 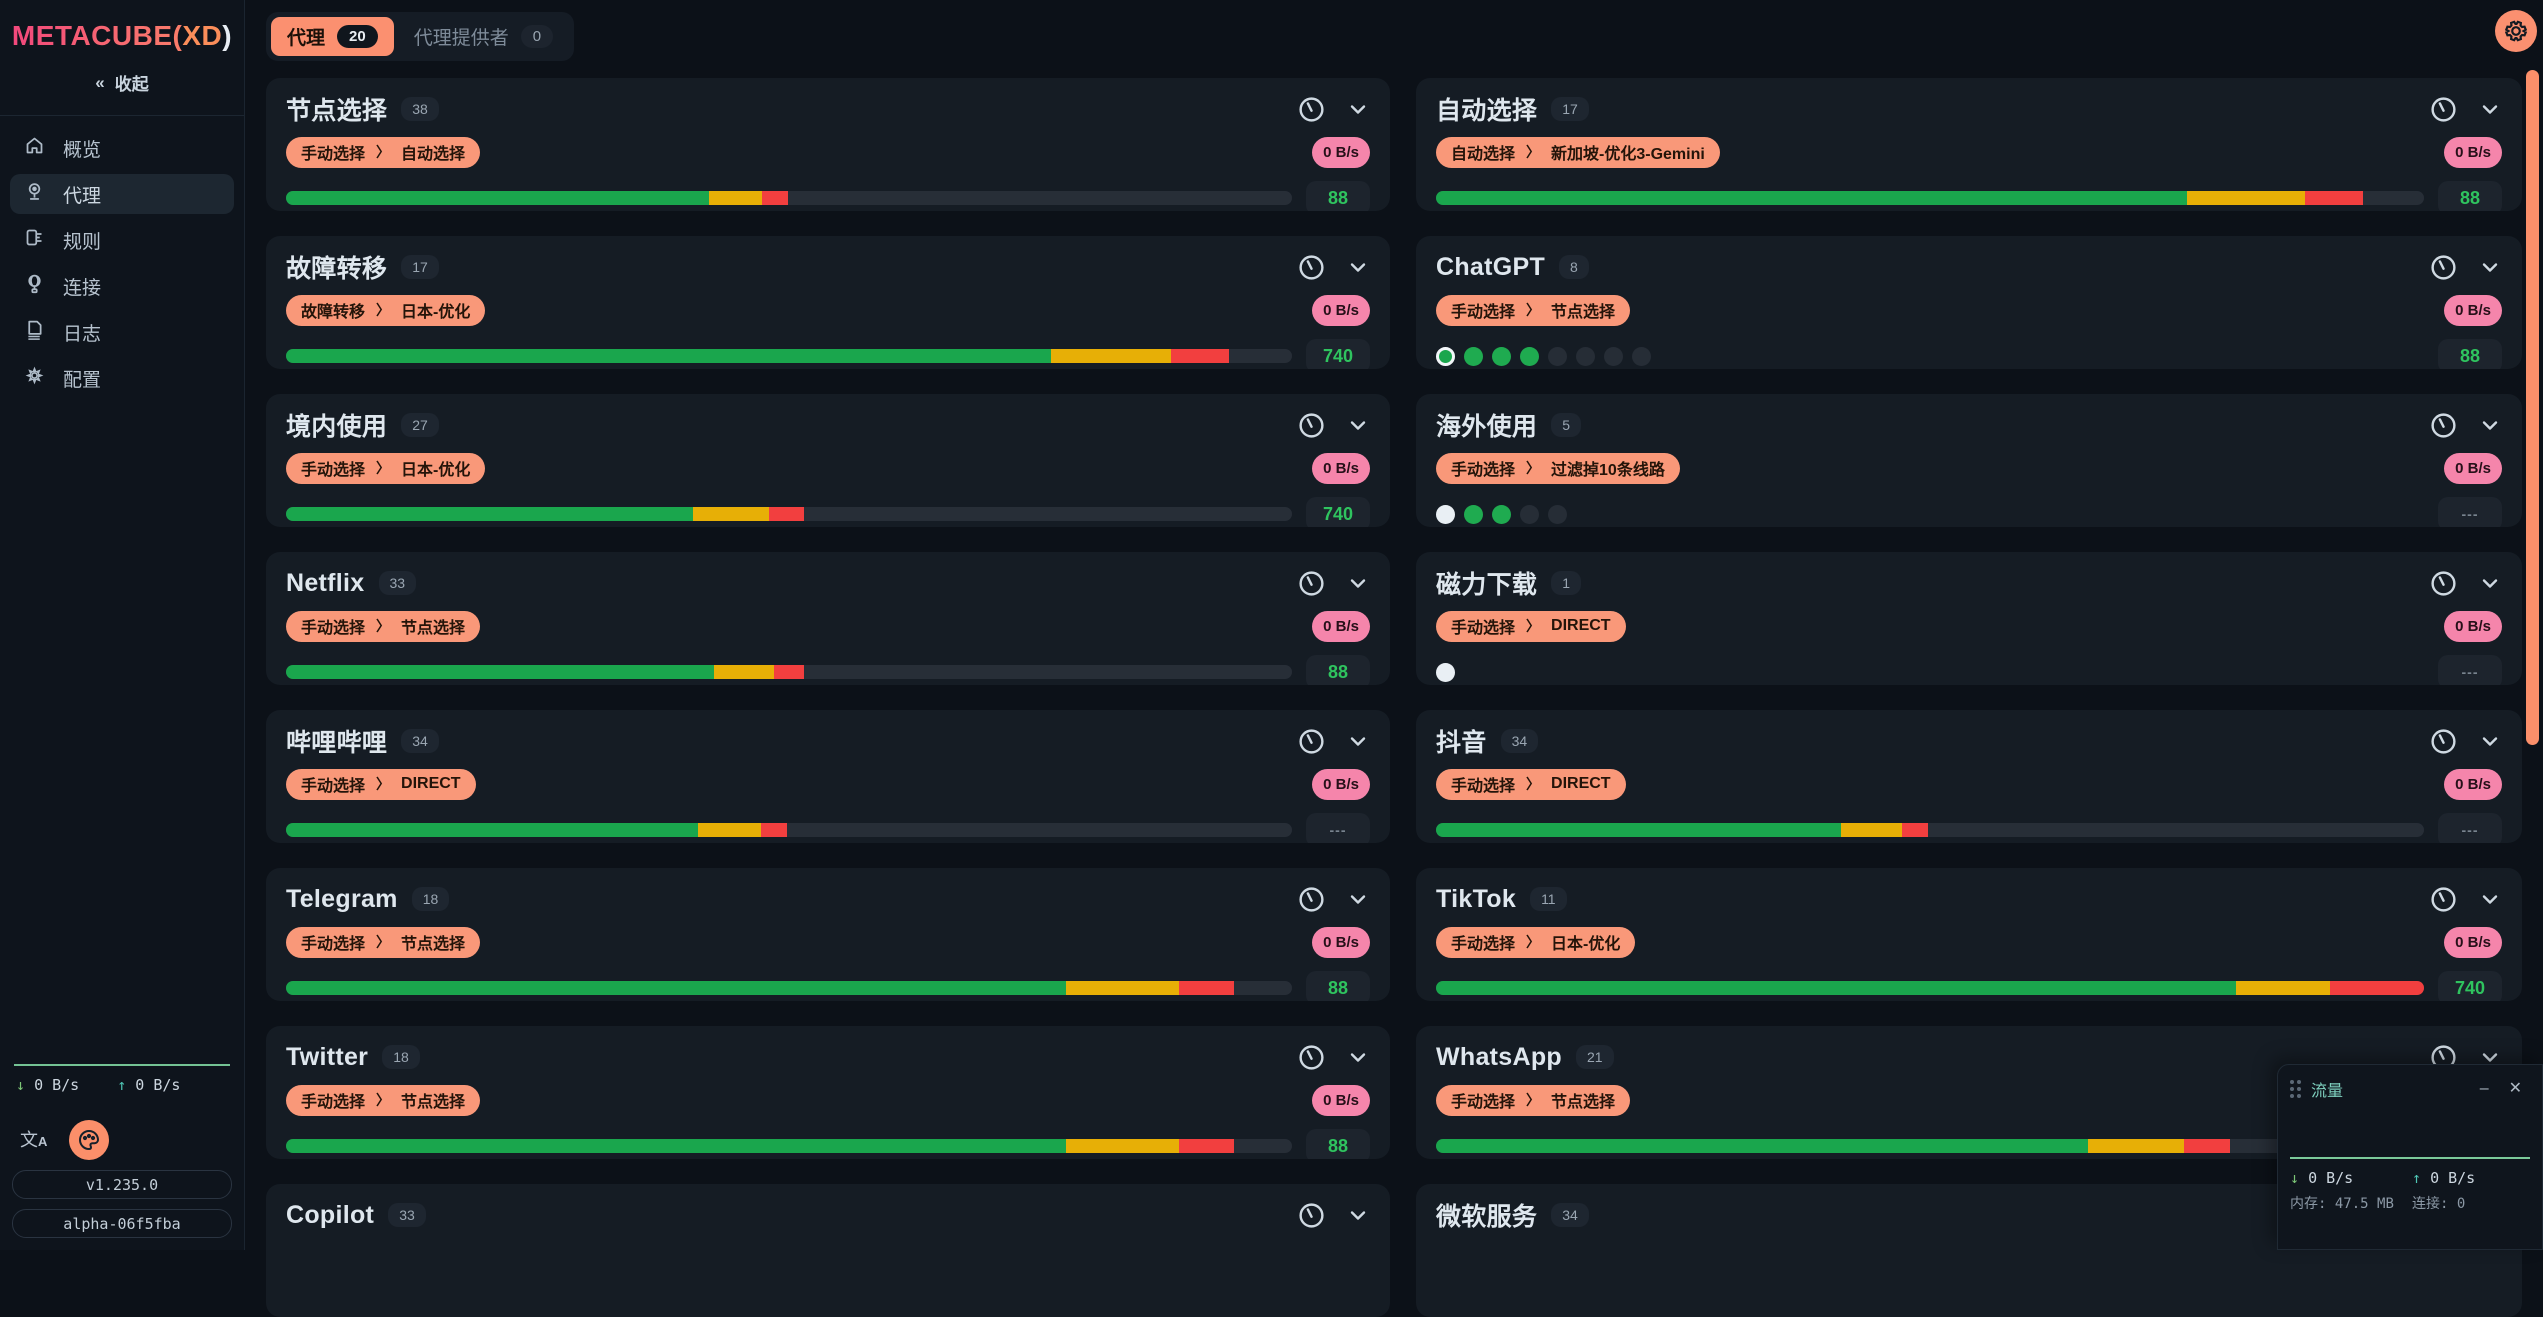 I want to click on collapse-sidebar-button: « 收起, so click(x=122, y=82).